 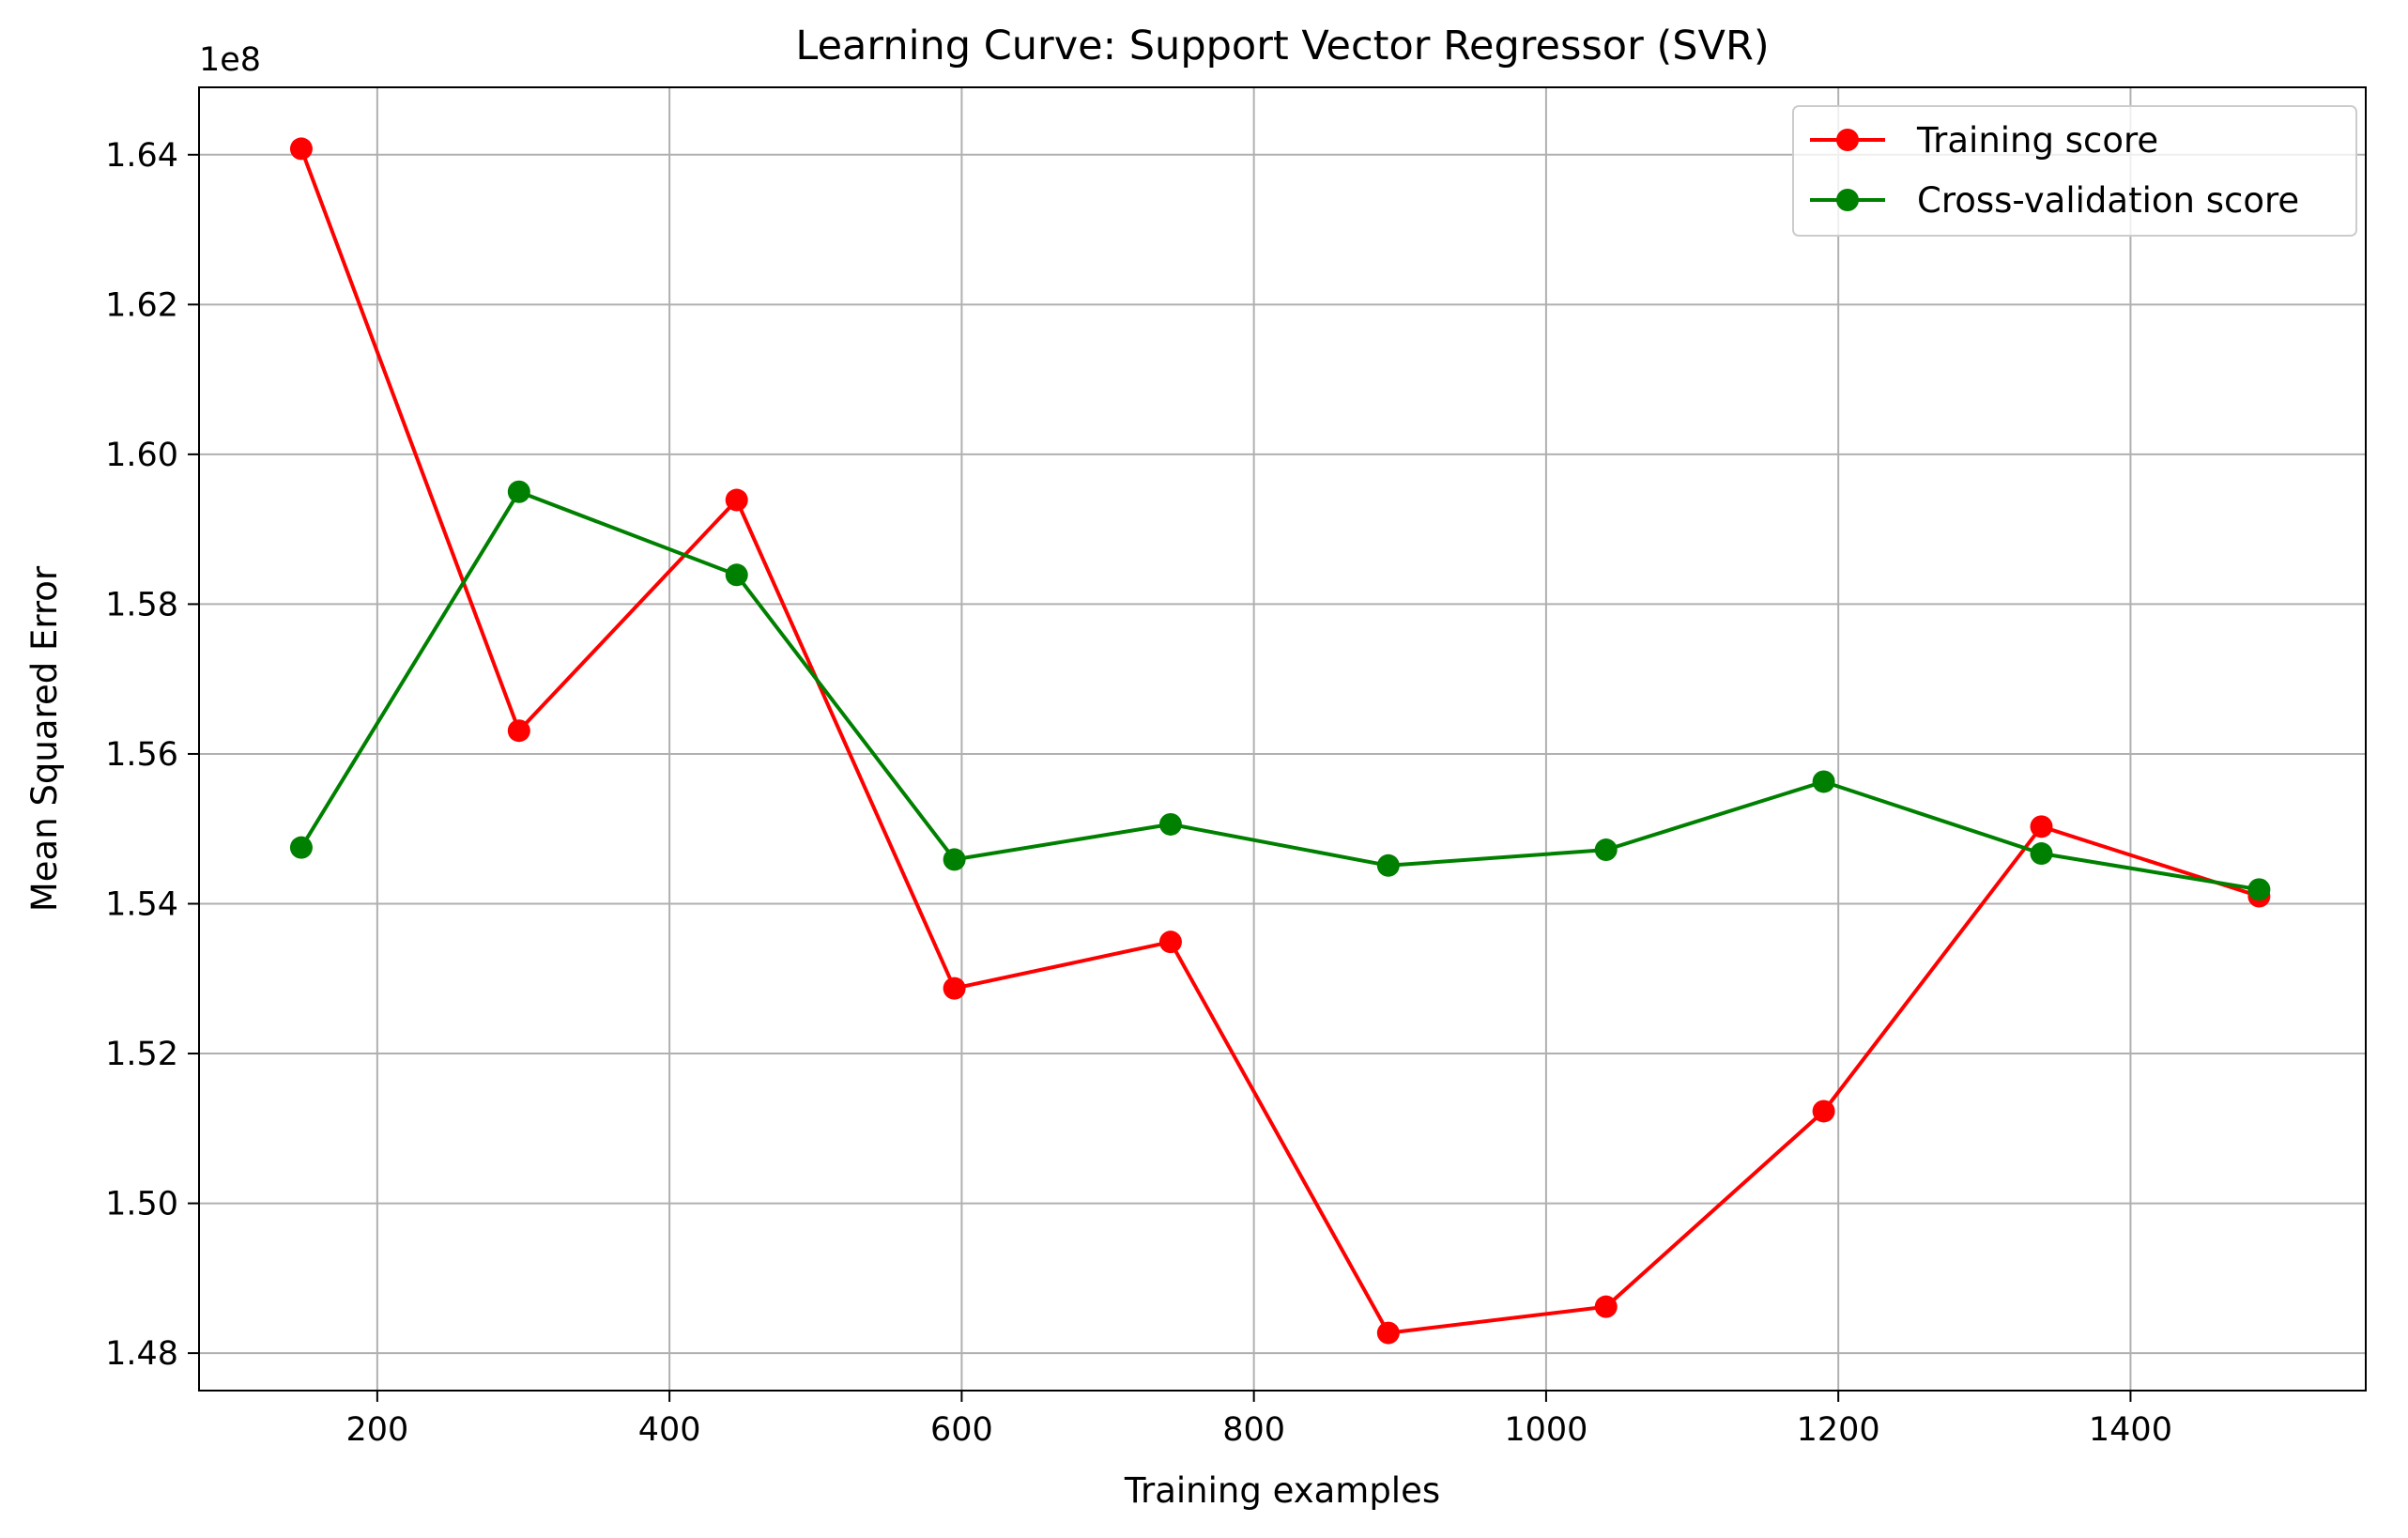 What do you see at coordinates (141, 455) in the screenshot?
I see `y-tick-label: 1.60` at bounding box center [141, 455].